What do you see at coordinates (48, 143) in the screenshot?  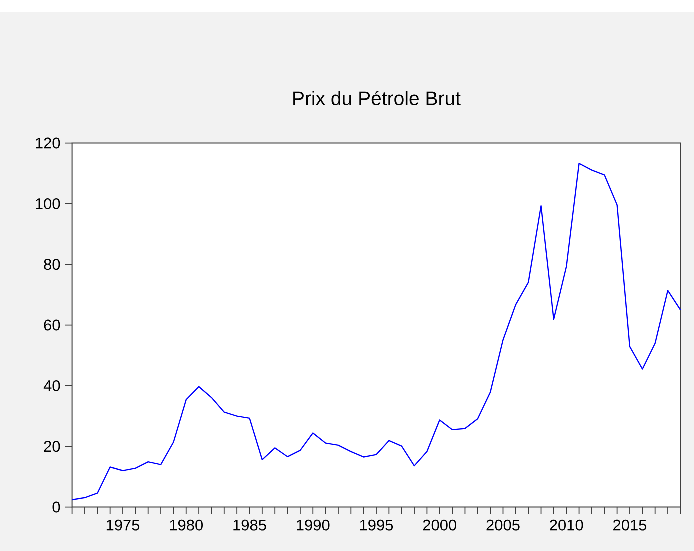 I see `y-tick-label: 120` at bounding box center [48, 143].